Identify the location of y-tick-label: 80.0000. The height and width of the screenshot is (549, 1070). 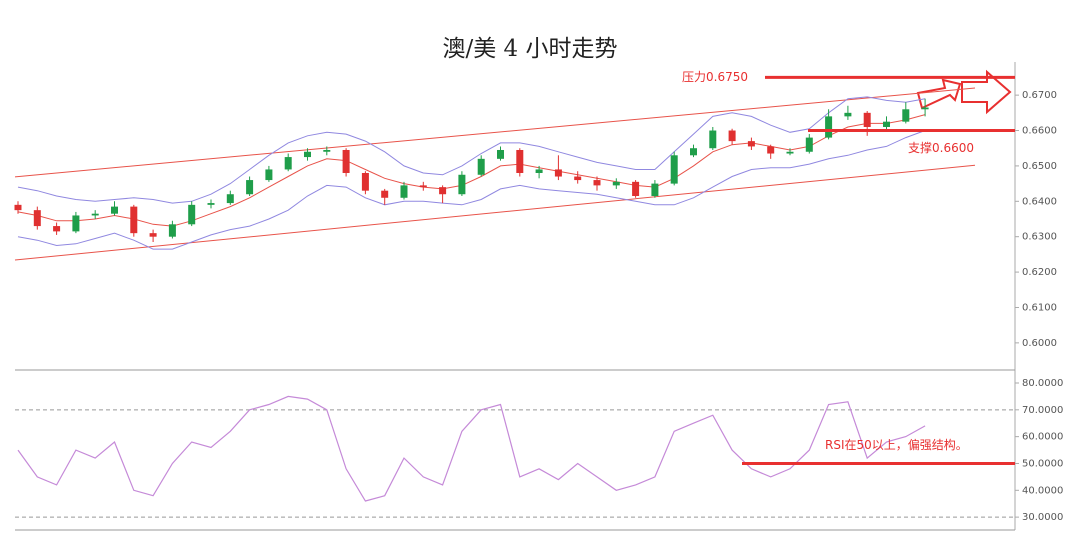
(1042, 383).